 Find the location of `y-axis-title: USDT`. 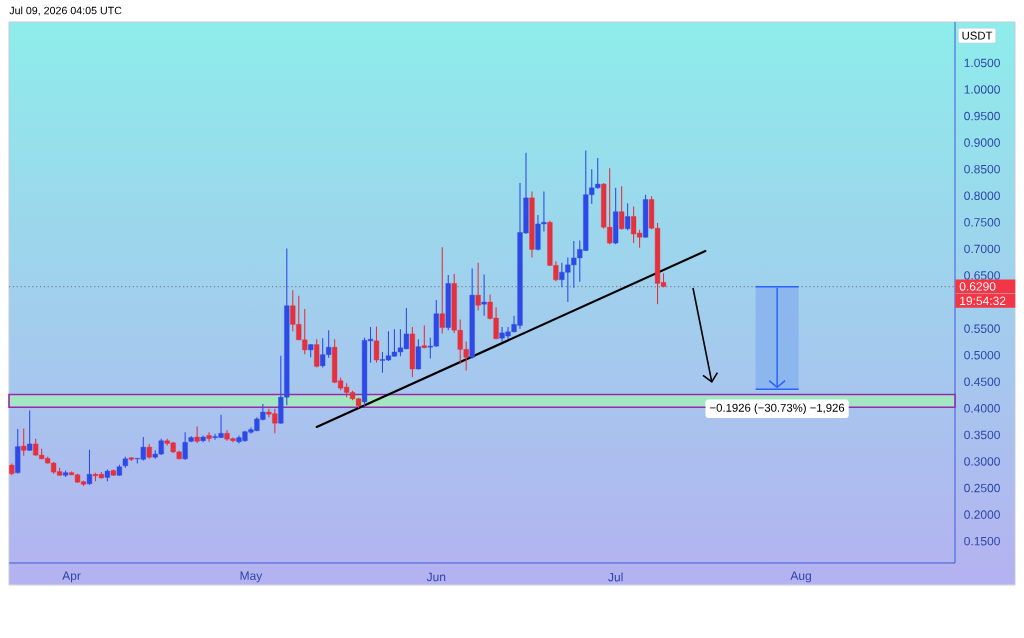

y-axis-title: USDT is located at coordinates (977, 35).